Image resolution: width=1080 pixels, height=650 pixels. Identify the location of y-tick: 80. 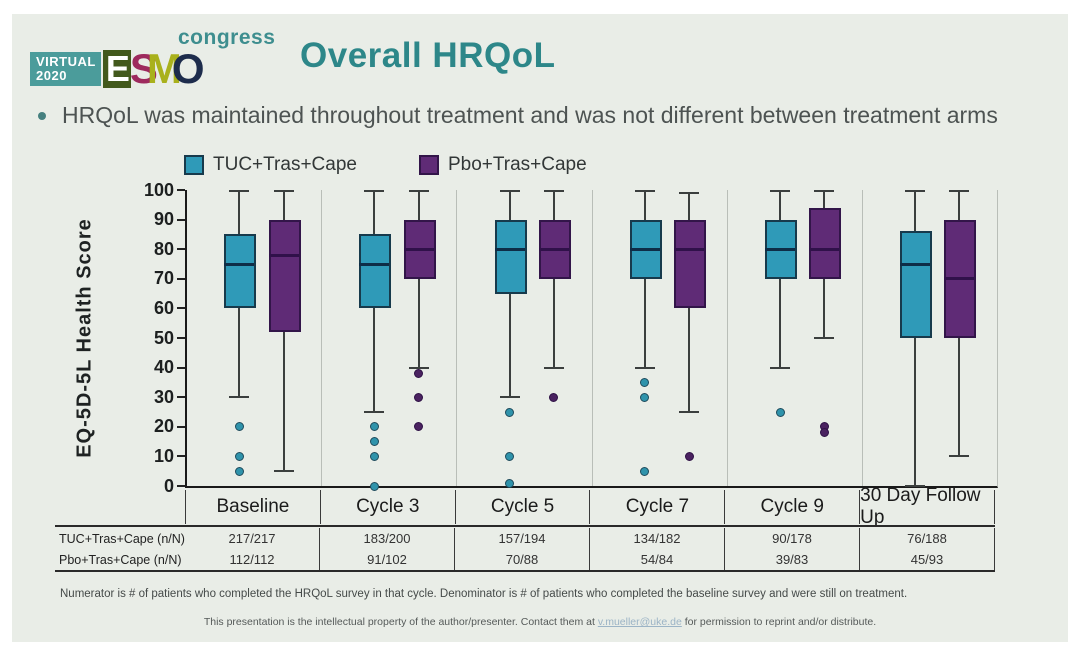
(161, 249).